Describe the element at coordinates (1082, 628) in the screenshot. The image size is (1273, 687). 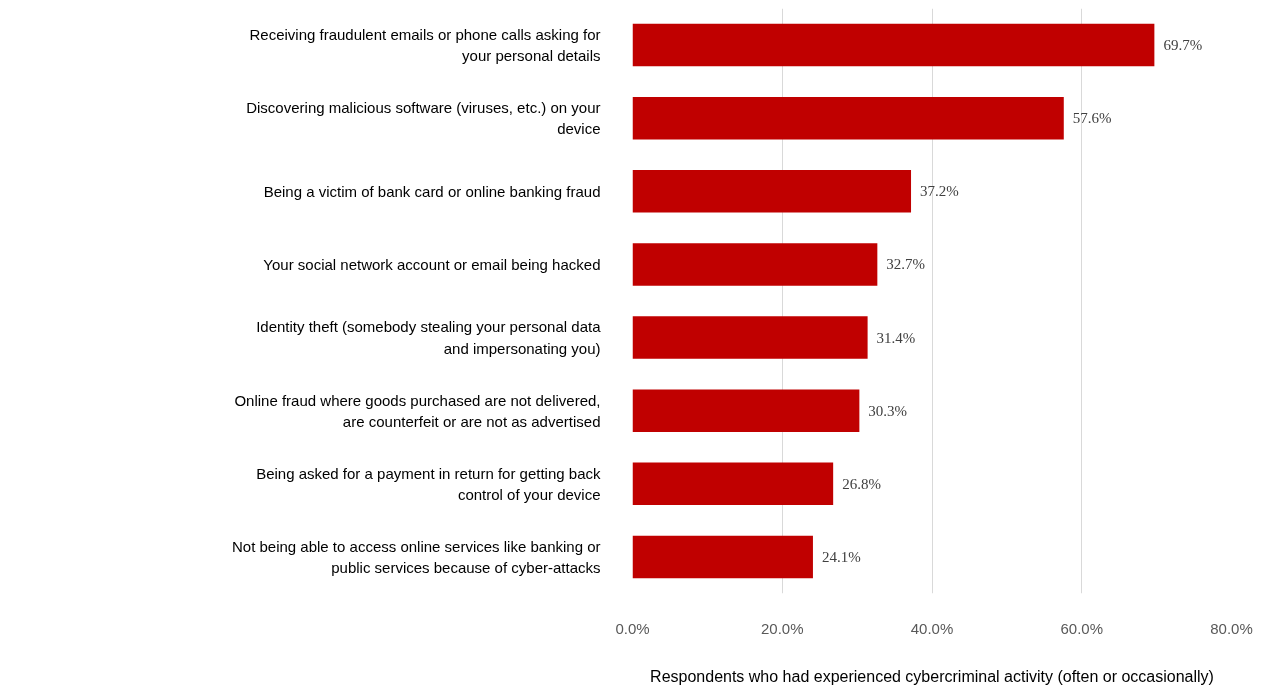
I see `x-tick-label: 60.0%` at that location.